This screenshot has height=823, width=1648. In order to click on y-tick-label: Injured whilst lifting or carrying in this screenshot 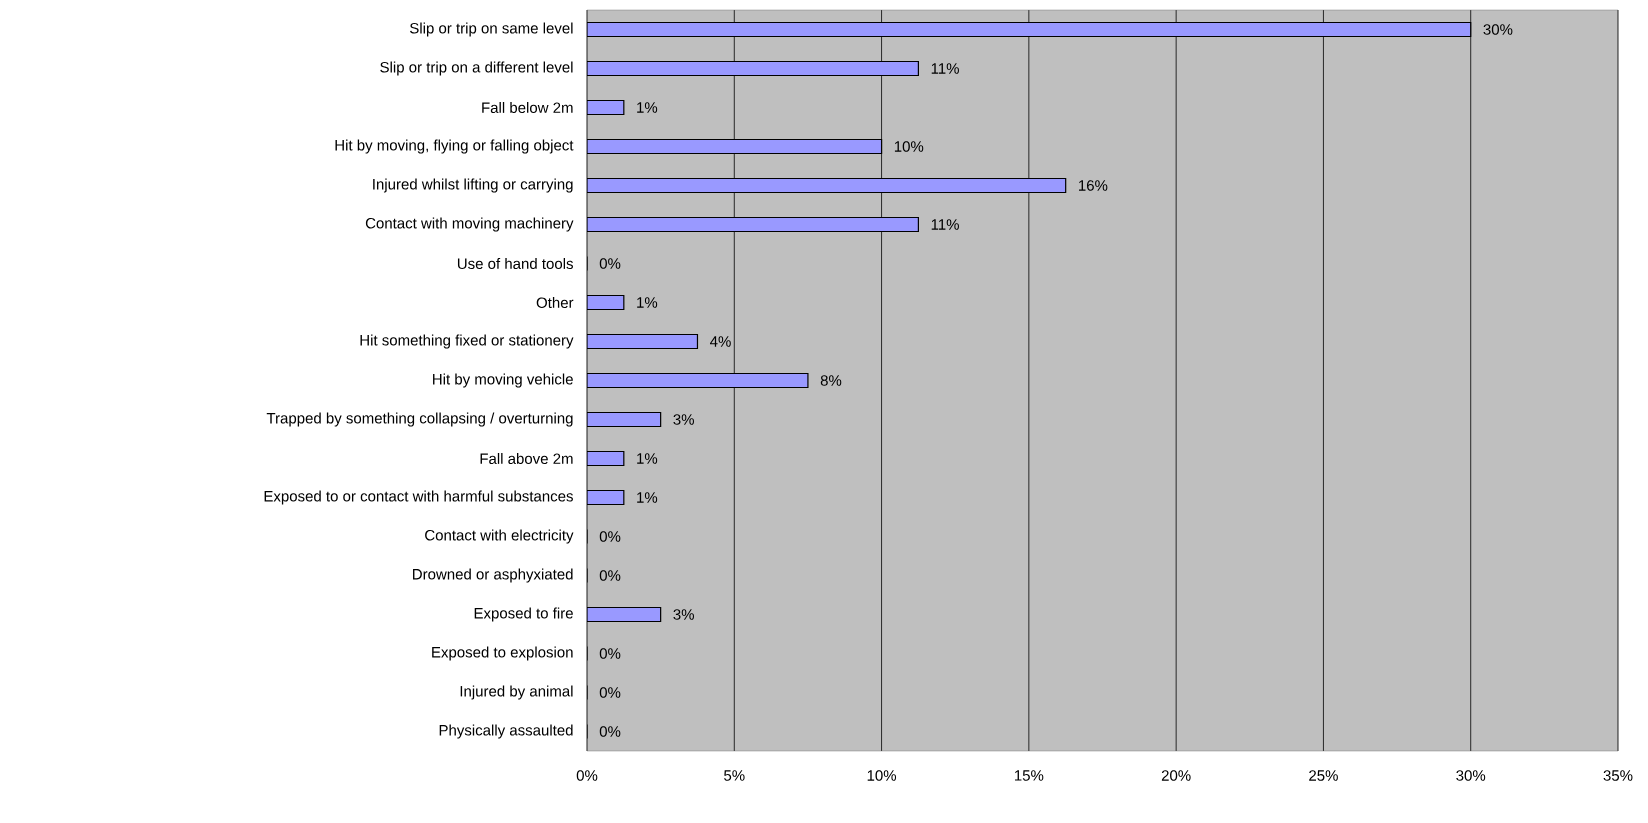, I will do `click(473, 185)`.